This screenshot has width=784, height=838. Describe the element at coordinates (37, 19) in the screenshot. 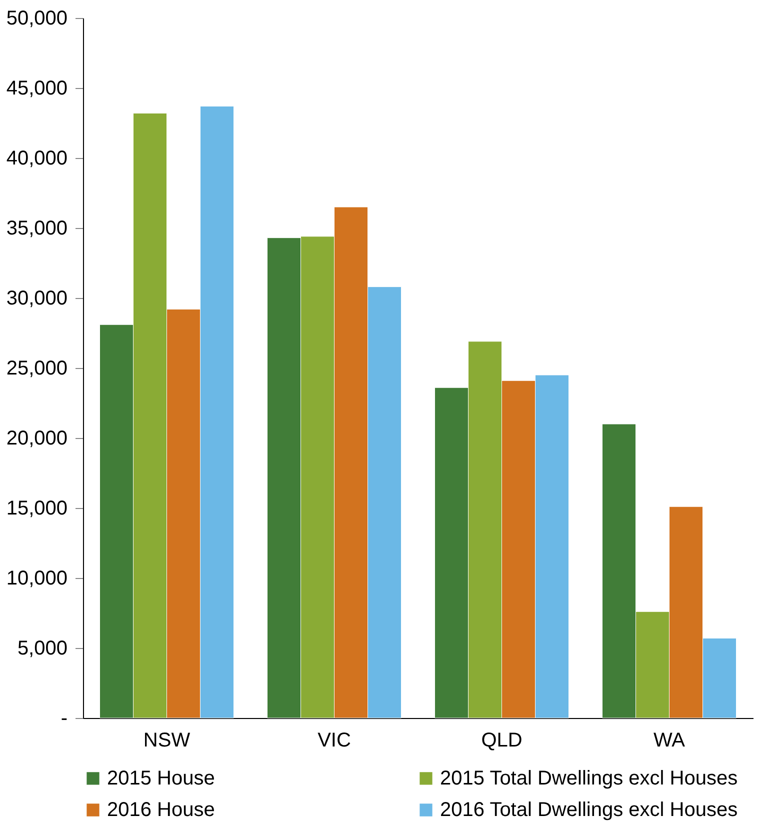

I see `y-tick-label: 50,000` at that location.